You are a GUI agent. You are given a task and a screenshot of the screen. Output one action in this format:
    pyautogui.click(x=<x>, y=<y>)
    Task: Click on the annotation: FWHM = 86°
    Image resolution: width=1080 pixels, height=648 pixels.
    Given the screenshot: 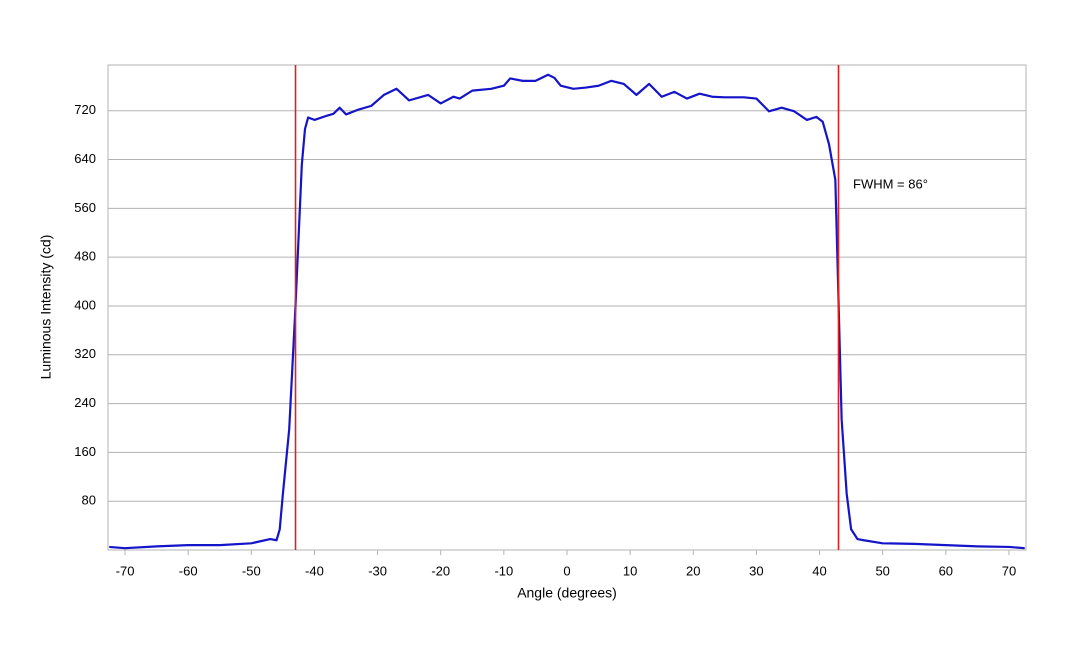 What is the action you would take?
    pyautogui.click(x=890, y=183)
    